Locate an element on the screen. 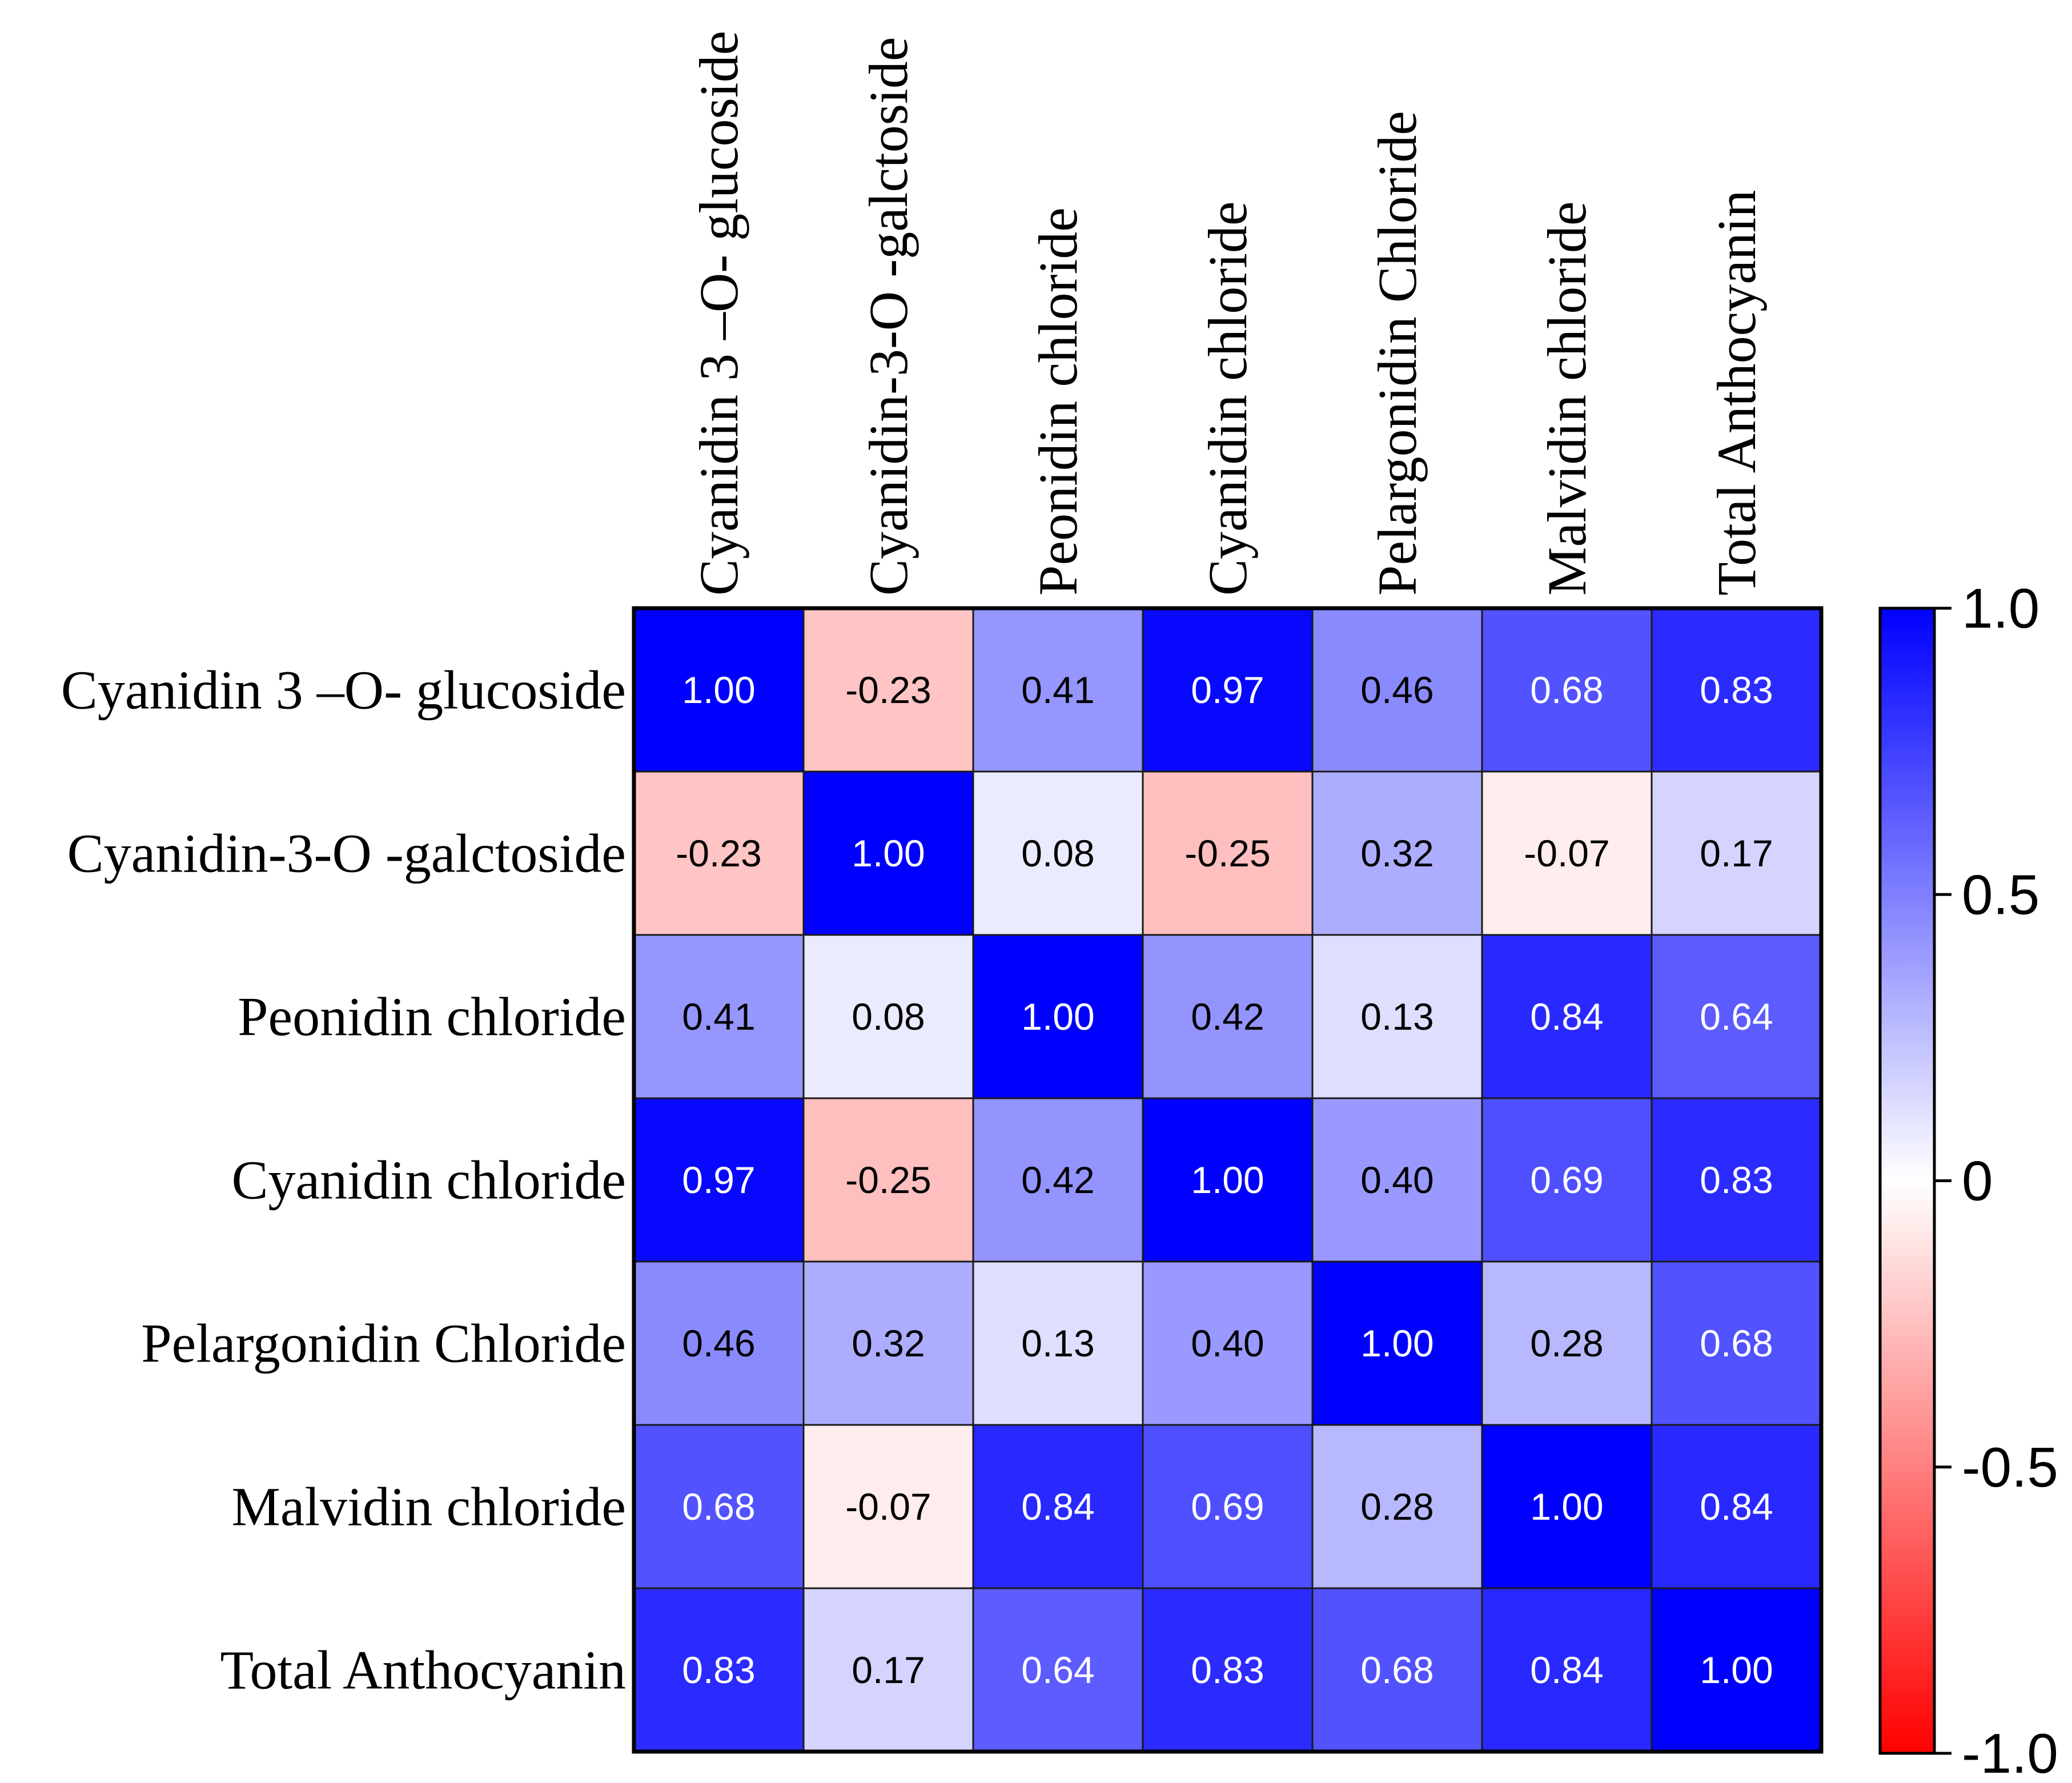  heatmap-cell-r7-c7 is located at coordinates (1736, 1670).